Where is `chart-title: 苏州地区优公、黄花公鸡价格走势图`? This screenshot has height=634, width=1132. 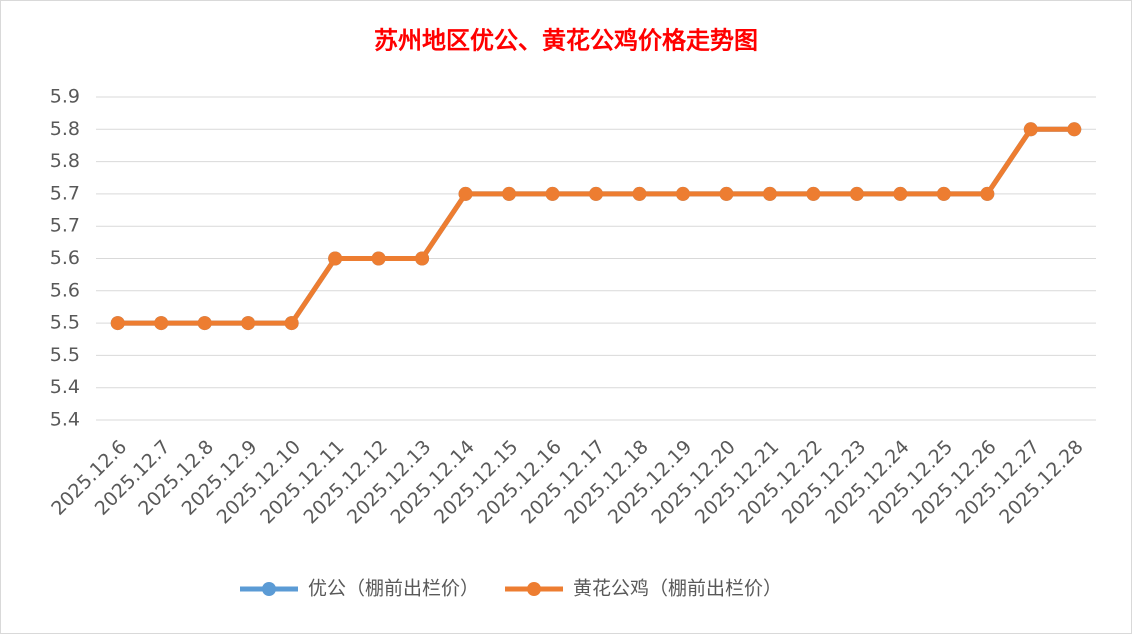
chart-title: 苏州地区优公、黄花公鸡价格走势图 is located at coordinates (566, 40).